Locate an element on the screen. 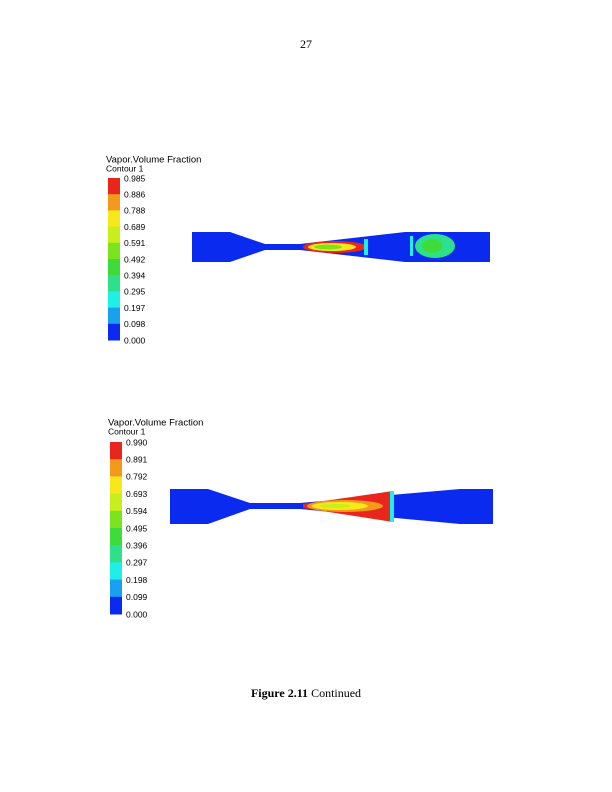 The image size is (612, 792). legend-level-label: 0.099 is located at coordinates (137, 597).